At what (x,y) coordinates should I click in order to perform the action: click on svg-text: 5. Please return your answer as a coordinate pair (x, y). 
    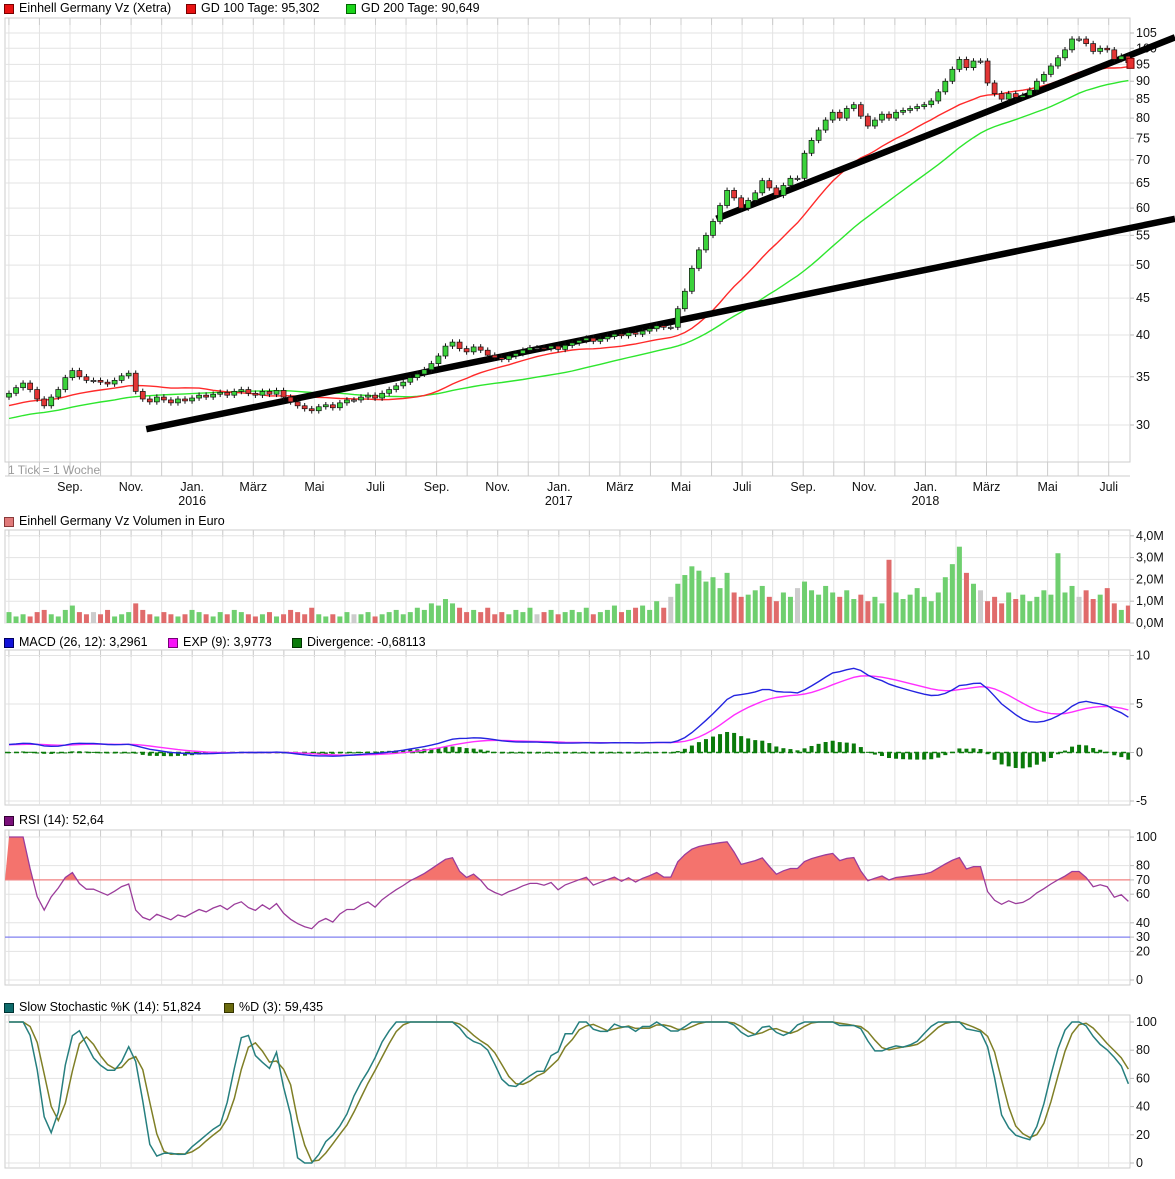
    Looking at the image, I should click on (1139, 704).